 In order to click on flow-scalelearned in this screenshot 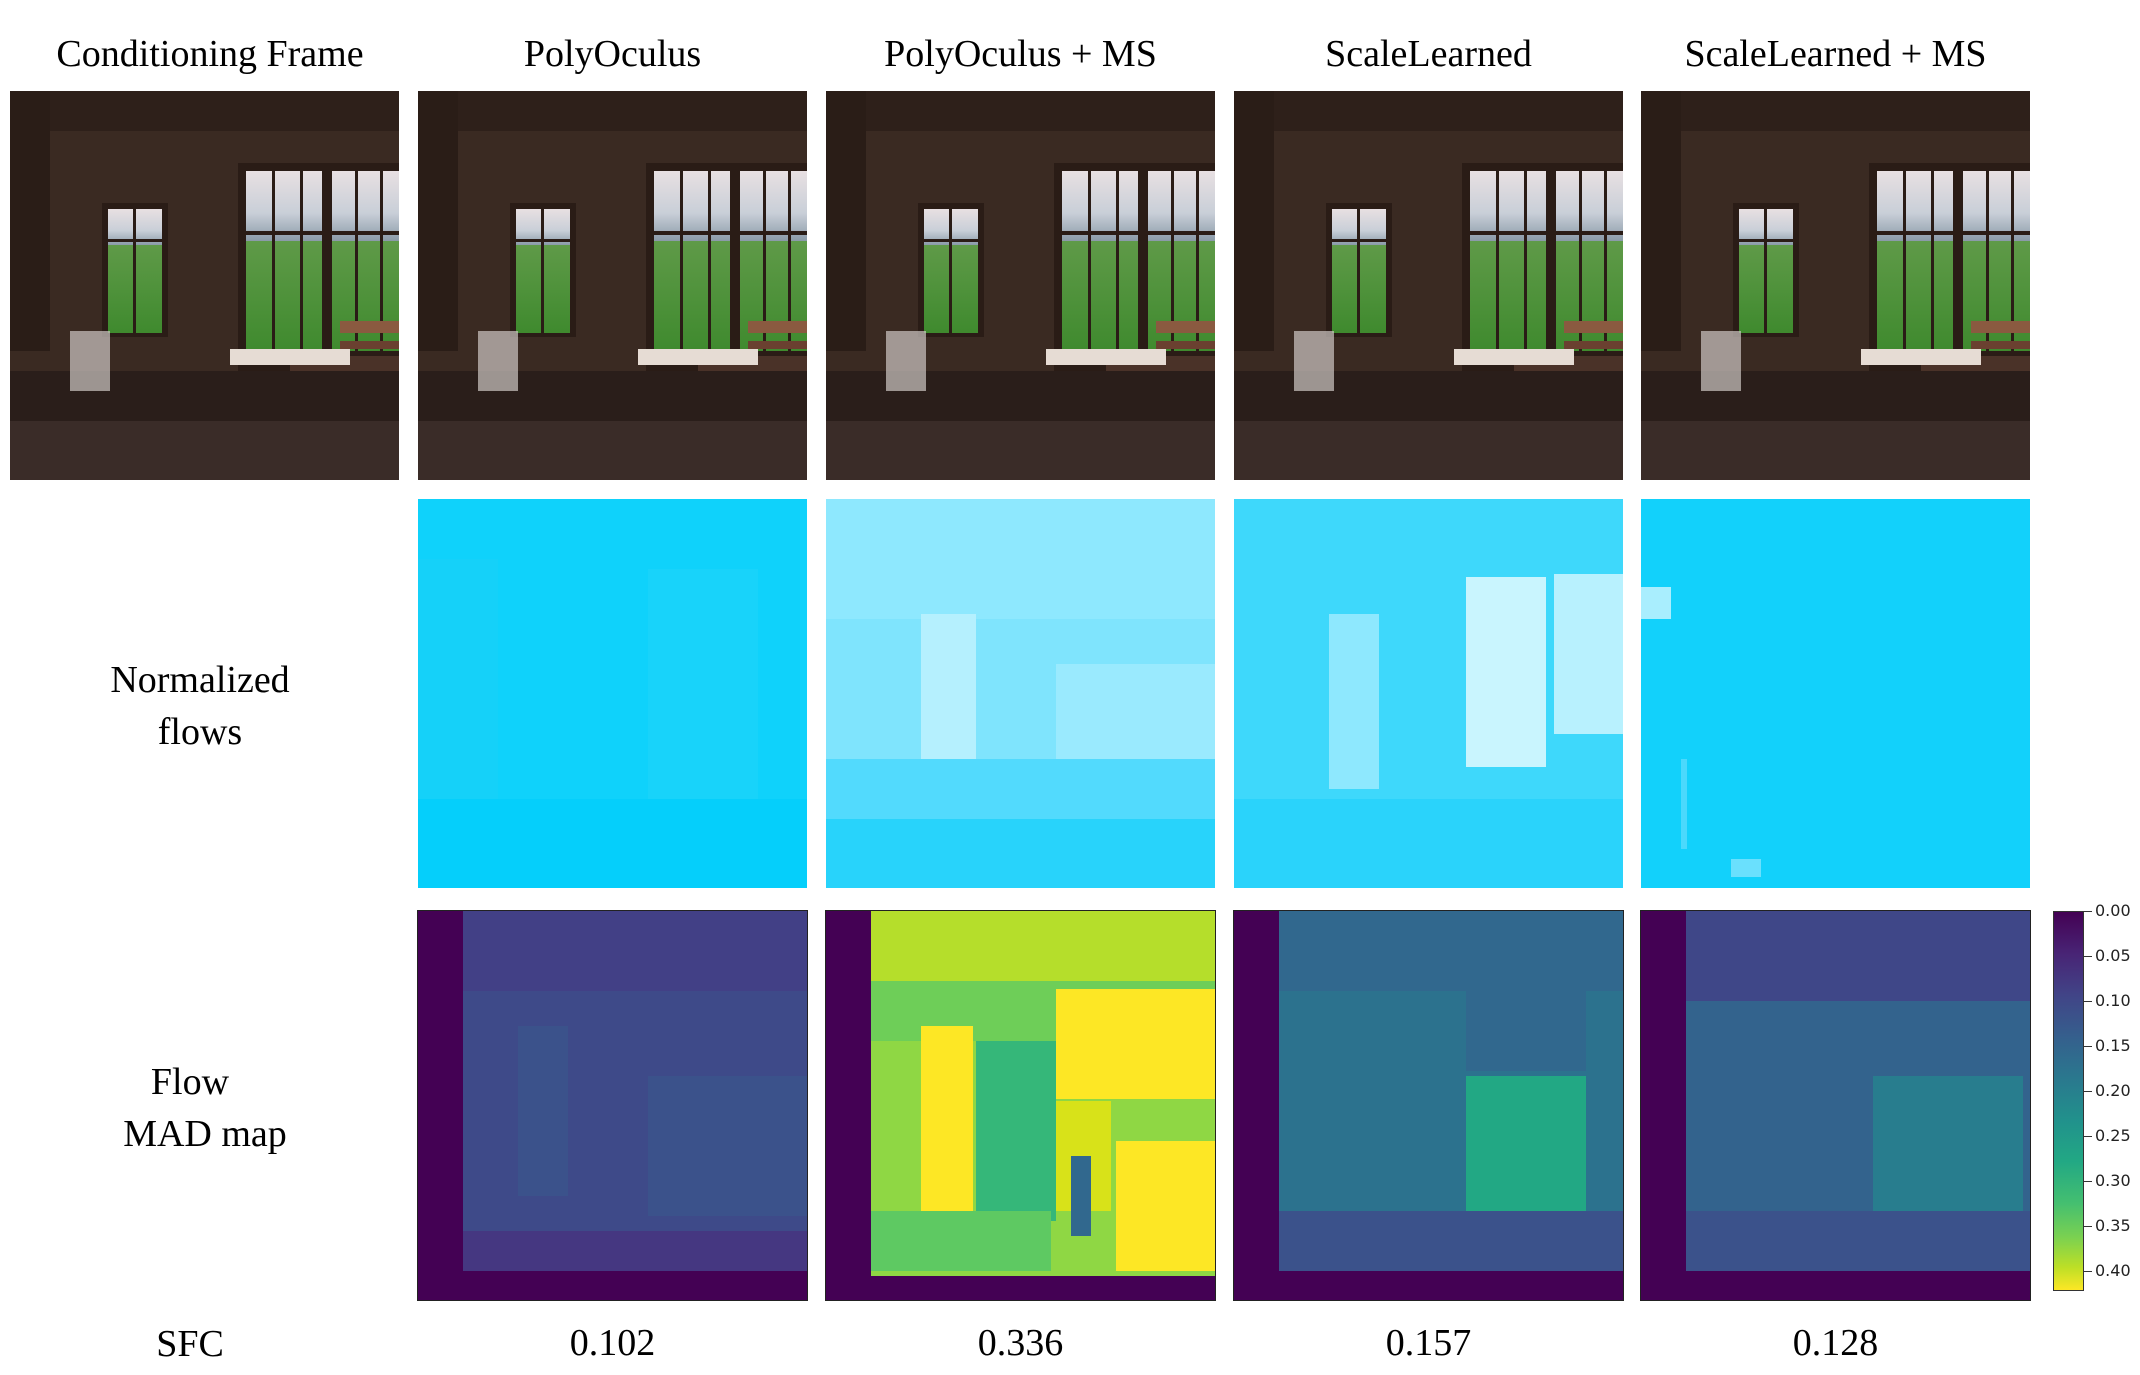, I will do `click(1428, 693)`.